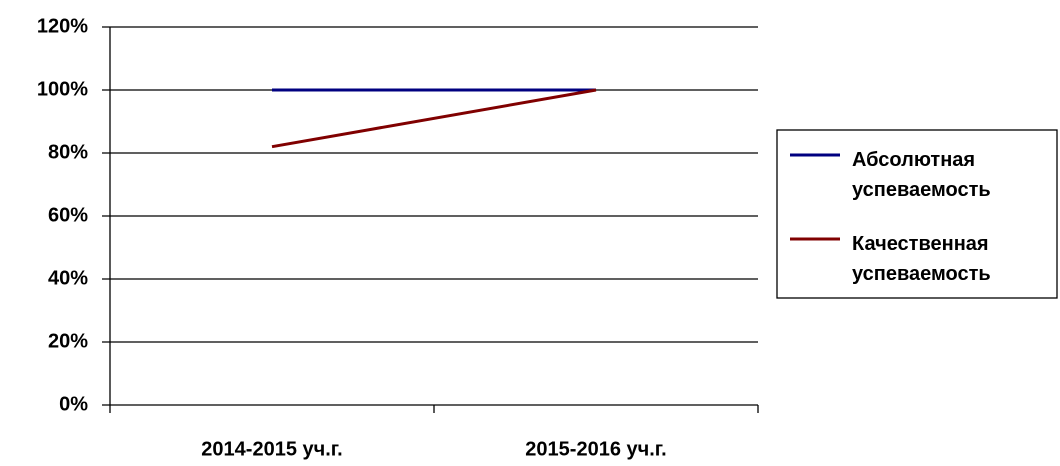 This screenshot has width=1060, height=466. Describe the element at coordinates (434, 118) in the screenshot. I see `line-series` at that location.